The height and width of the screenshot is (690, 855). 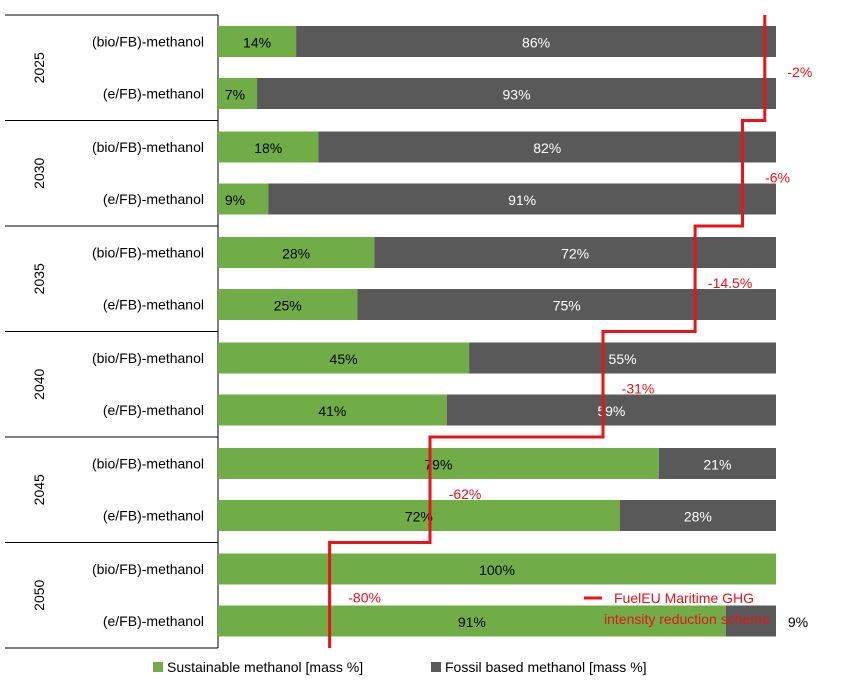 What do you see at coordinates (39, 278) in the screenshot?
I see `year-label-2035: 2035` at bounding box center [39, 278].